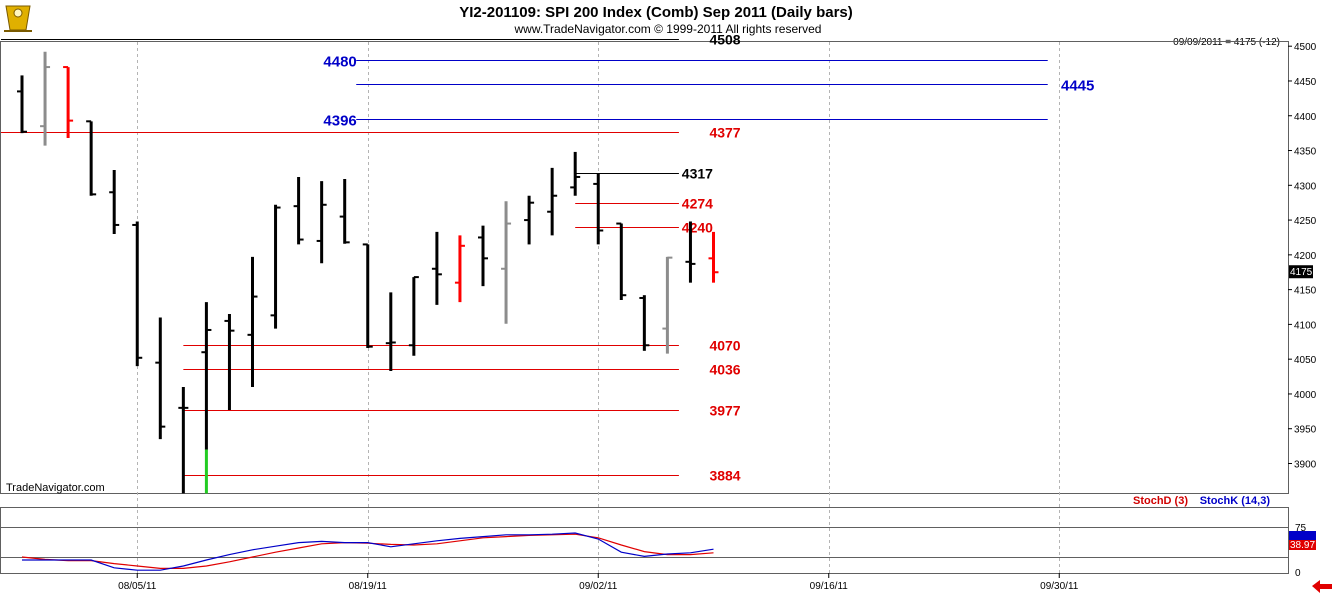 This screenshot has width=1336, height=599. I want to click on level-label-4036: 4036, so click(724, 370).